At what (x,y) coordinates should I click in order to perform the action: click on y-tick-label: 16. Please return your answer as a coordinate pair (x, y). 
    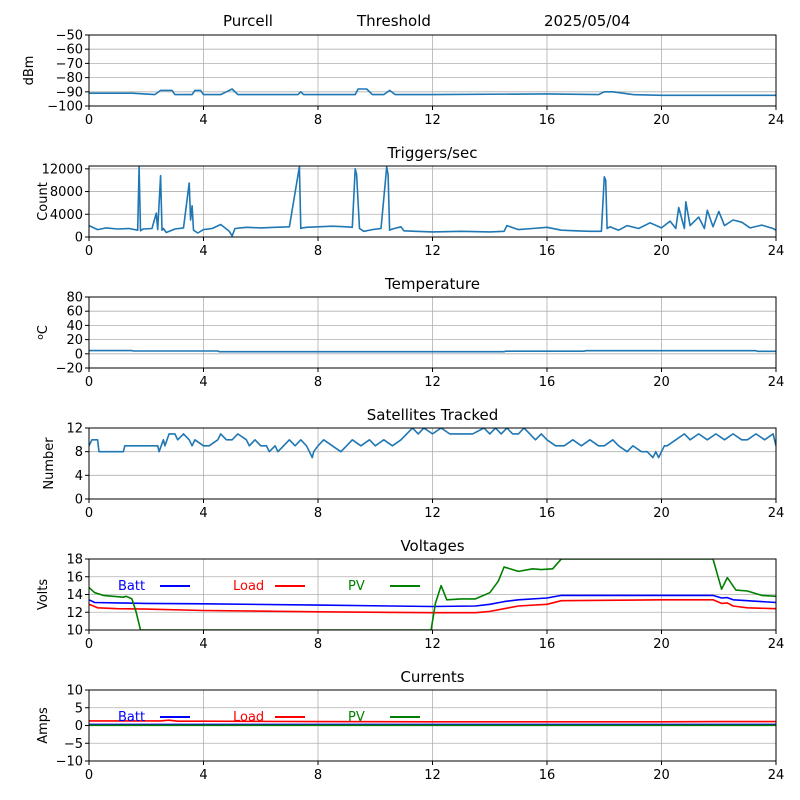
    Looking at the image, I should click on (74, 577).